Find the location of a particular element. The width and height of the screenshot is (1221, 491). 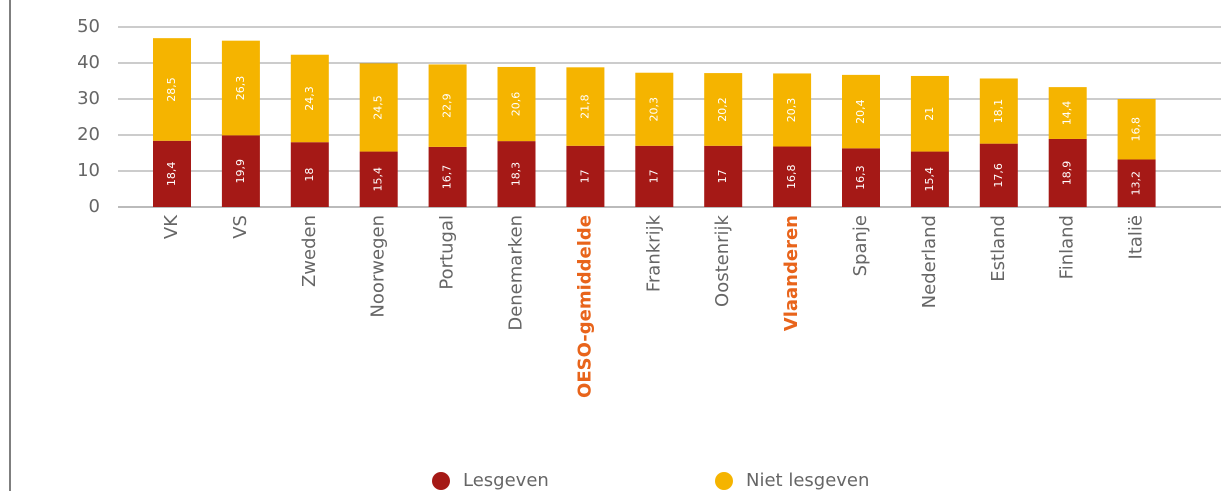

value-label: 16,3 is located at coordinates (860, 177).